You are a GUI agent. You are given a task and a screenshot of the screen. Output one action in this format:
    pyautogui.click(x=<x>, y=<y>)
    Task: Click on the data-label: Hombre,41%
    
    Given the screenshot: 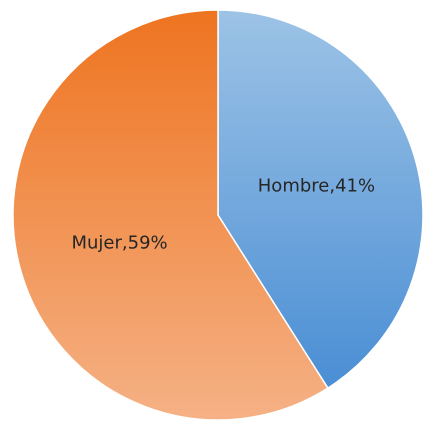 What is the action you would take?
    pyautogui.click(x=316, y=185)
    